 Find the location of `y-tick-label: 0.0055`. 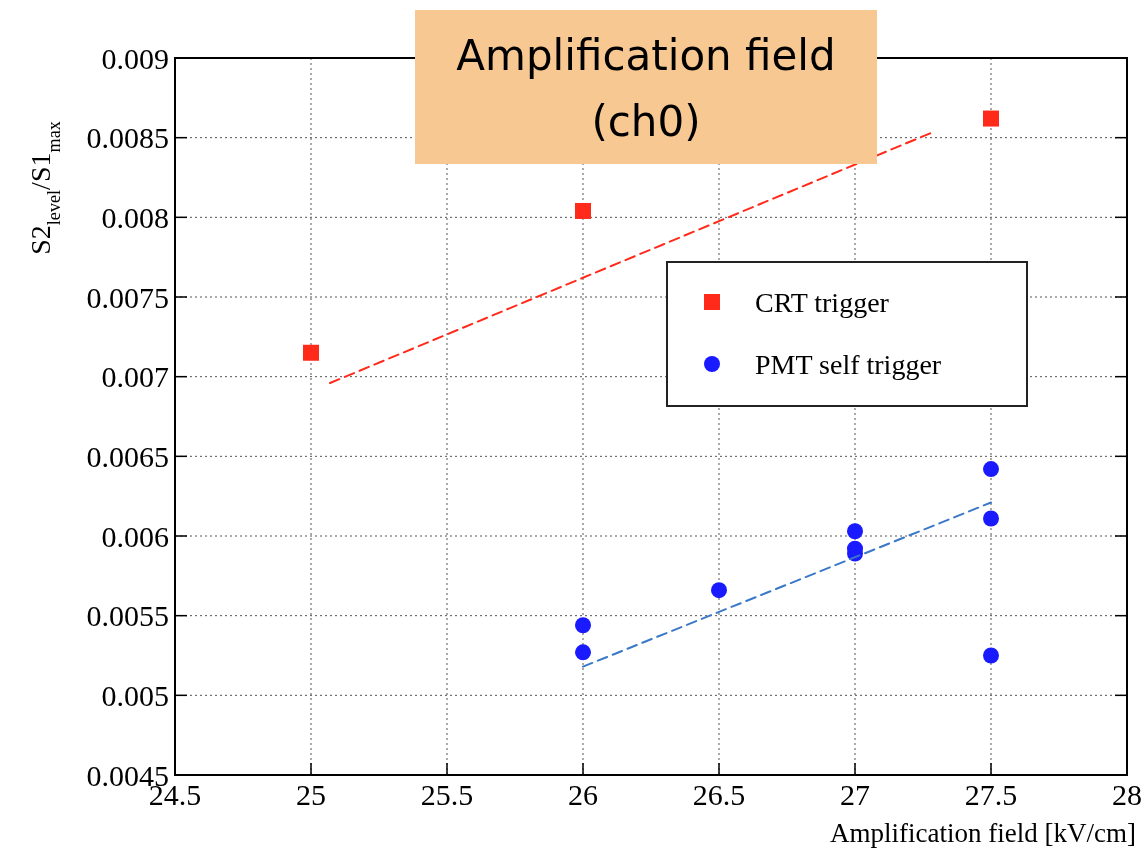

y-tick-label: 0.0055 is located at coordinates (127, 616).